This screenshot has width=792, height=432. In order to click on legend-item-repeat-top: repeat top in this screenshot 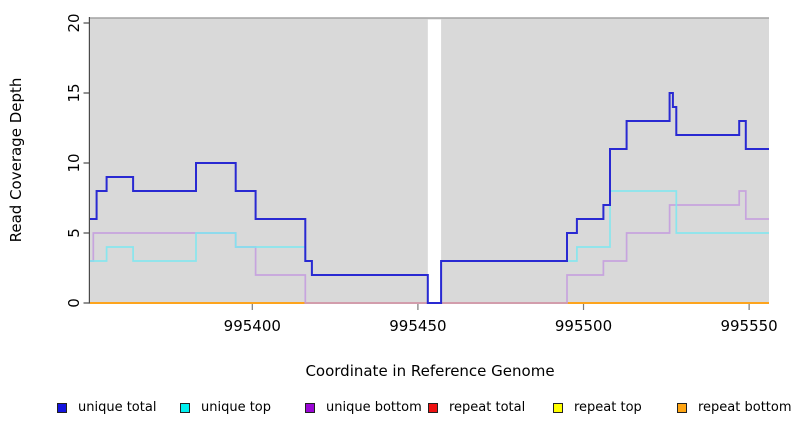, I will do `click(597, 408)`.